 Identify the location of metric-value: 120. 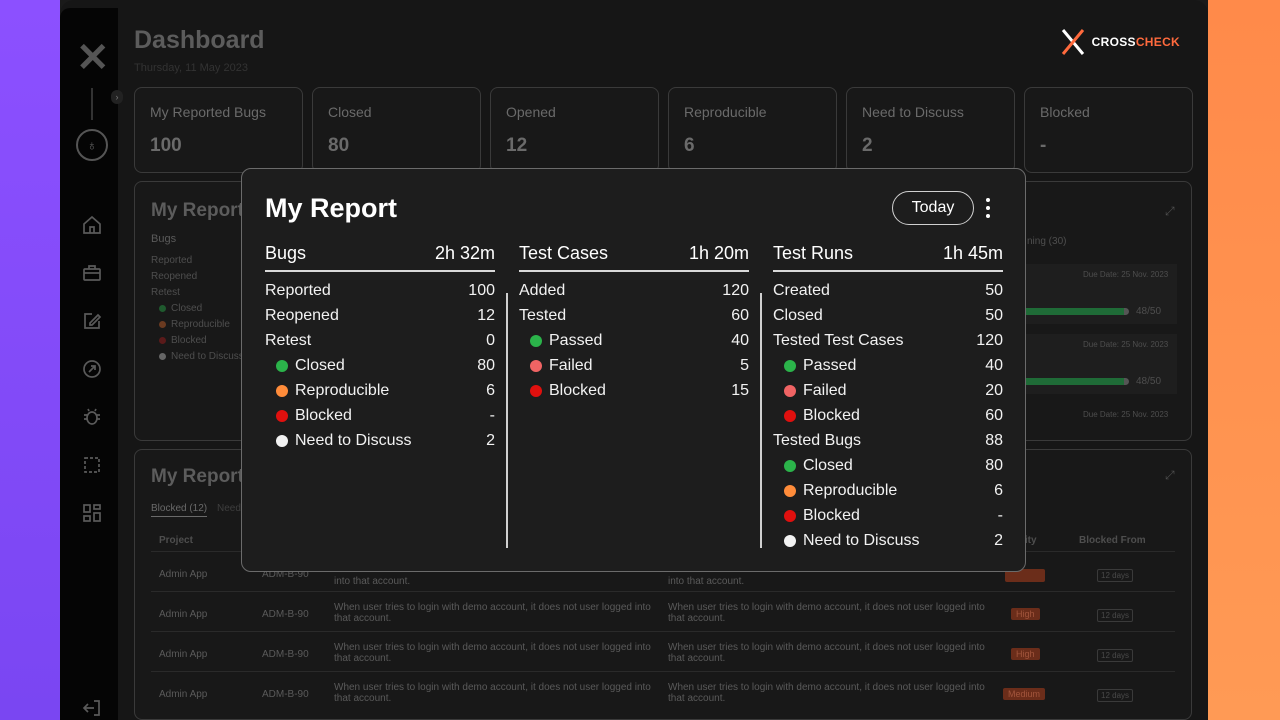
(989, 340).